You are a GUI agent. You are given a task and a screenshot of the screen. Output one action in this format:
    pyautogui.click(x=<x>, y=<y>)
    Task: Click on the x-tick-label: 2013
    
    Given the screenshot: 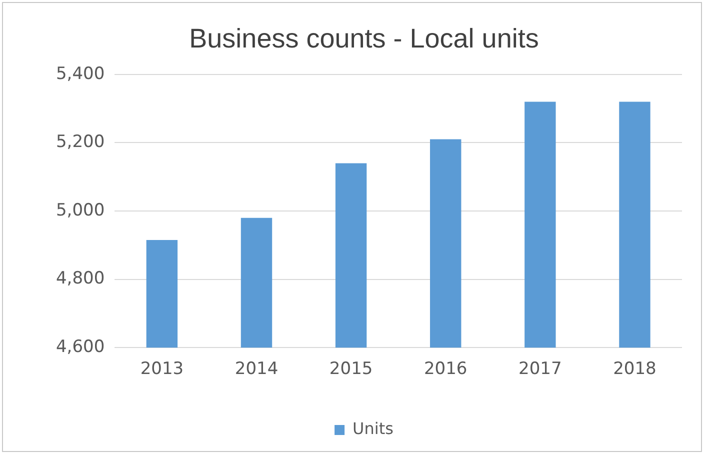 What is the action you would take?
    pyautogui.click(x=162, y=369)
    